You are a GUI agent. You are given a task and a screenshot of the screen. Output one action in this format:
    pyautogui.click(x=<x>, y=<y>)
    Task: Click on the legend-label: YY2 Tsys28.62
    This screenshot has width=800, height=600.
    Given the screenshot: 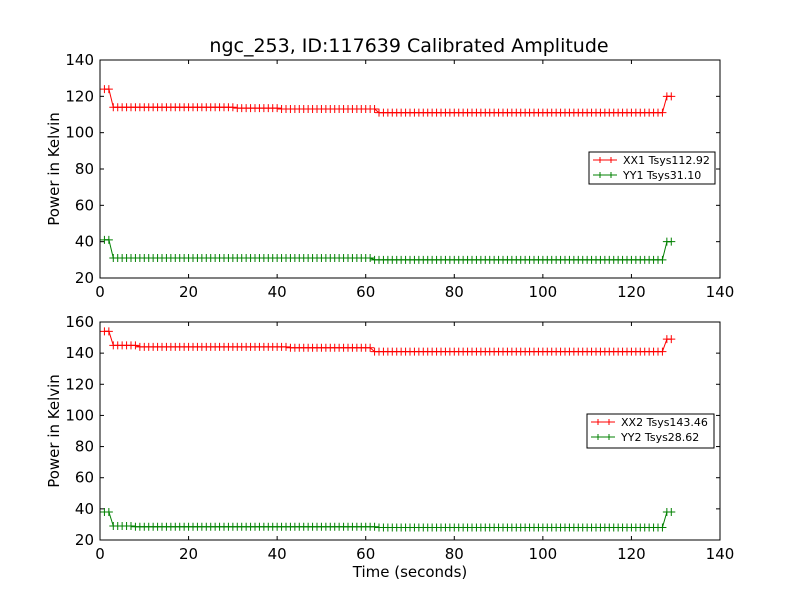 What is the action you would take?
    pyautogui.click(x=659, y=437)
    